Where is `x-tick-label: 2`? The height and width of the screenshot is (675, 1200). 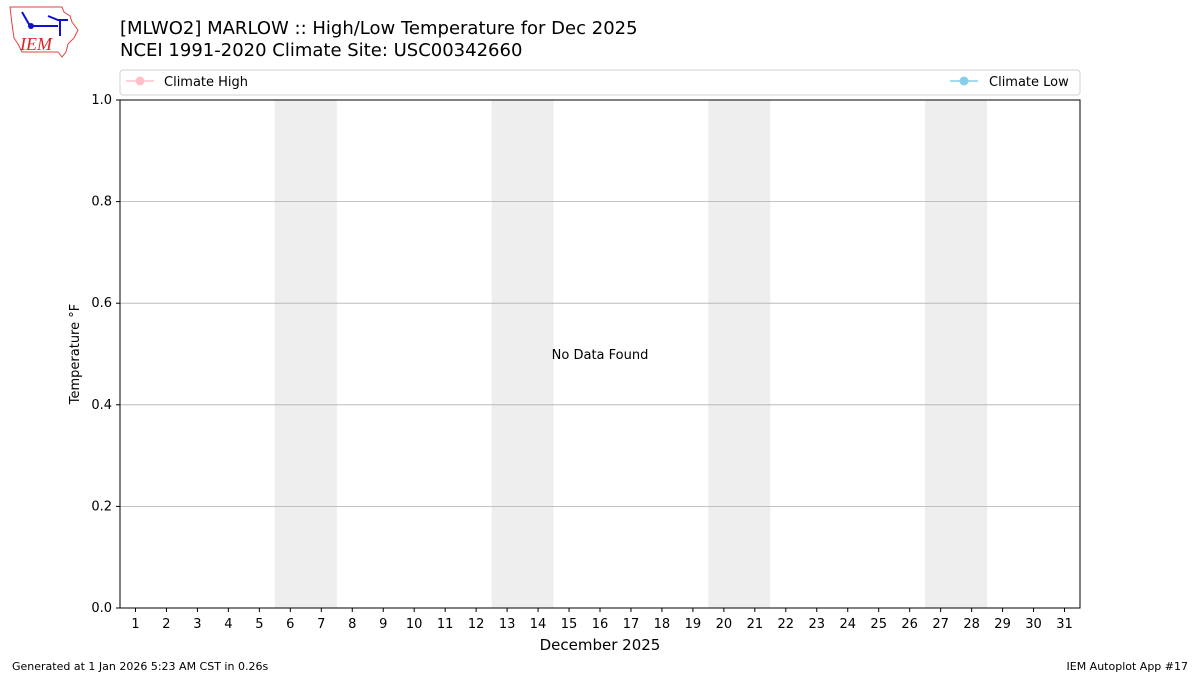
x-tick-label: 2 is located at coordinates (166, 624).